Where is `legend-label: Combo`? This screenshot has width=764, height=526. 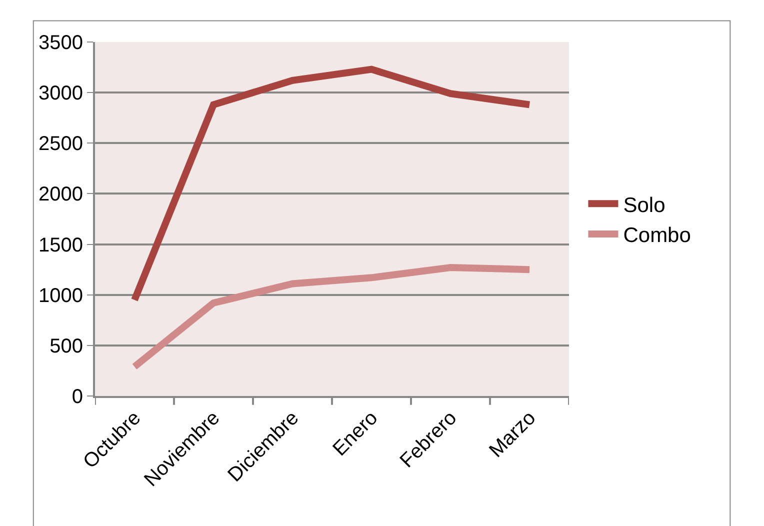
legend-label: Combo is located at coordinates (657, 236).